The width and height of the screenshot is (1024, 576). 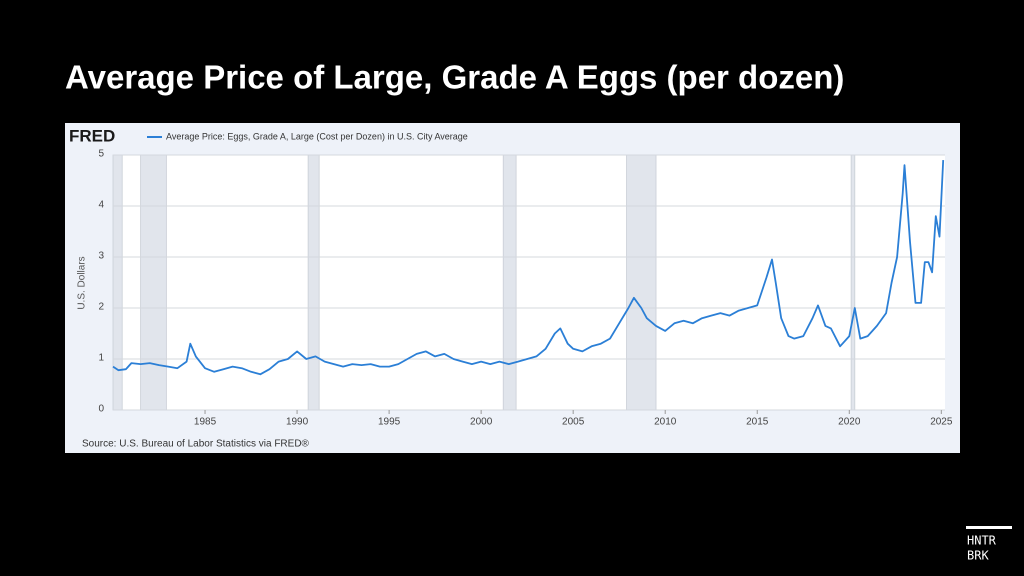 I want to click on y-tick-label: 3, so click(x=101, y=256).